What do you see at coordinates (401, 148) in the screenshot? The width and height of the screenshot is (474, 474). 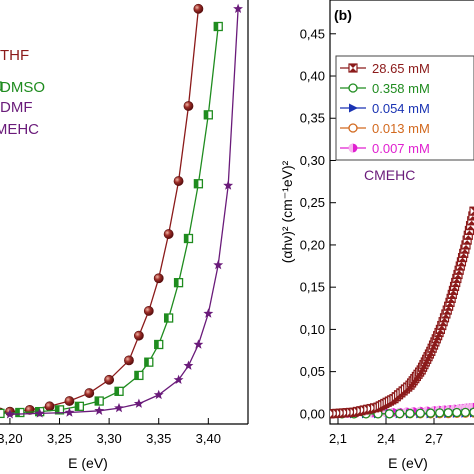 I see `legend-label-0-007-mm: 0.007 mM` at bounding box center [401, 148].